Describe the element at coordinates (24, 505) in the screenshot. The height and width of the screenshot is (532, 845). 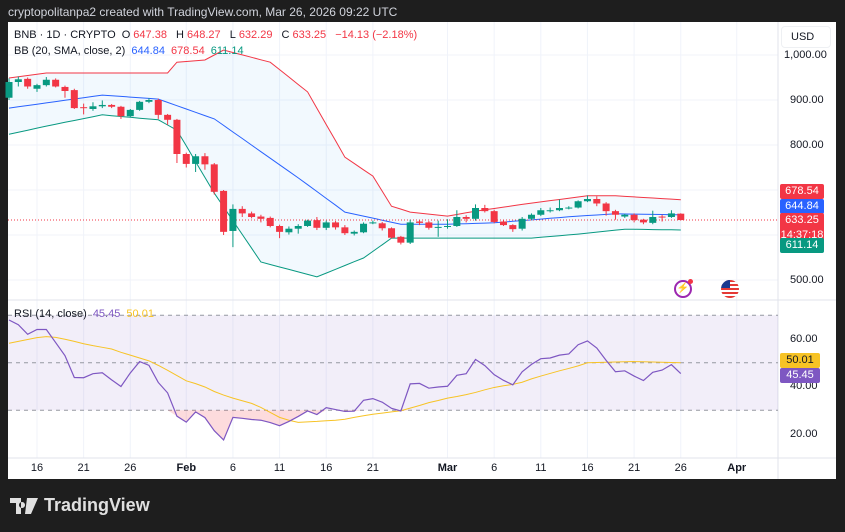
I see `tradingview-logo-icon` at that location.